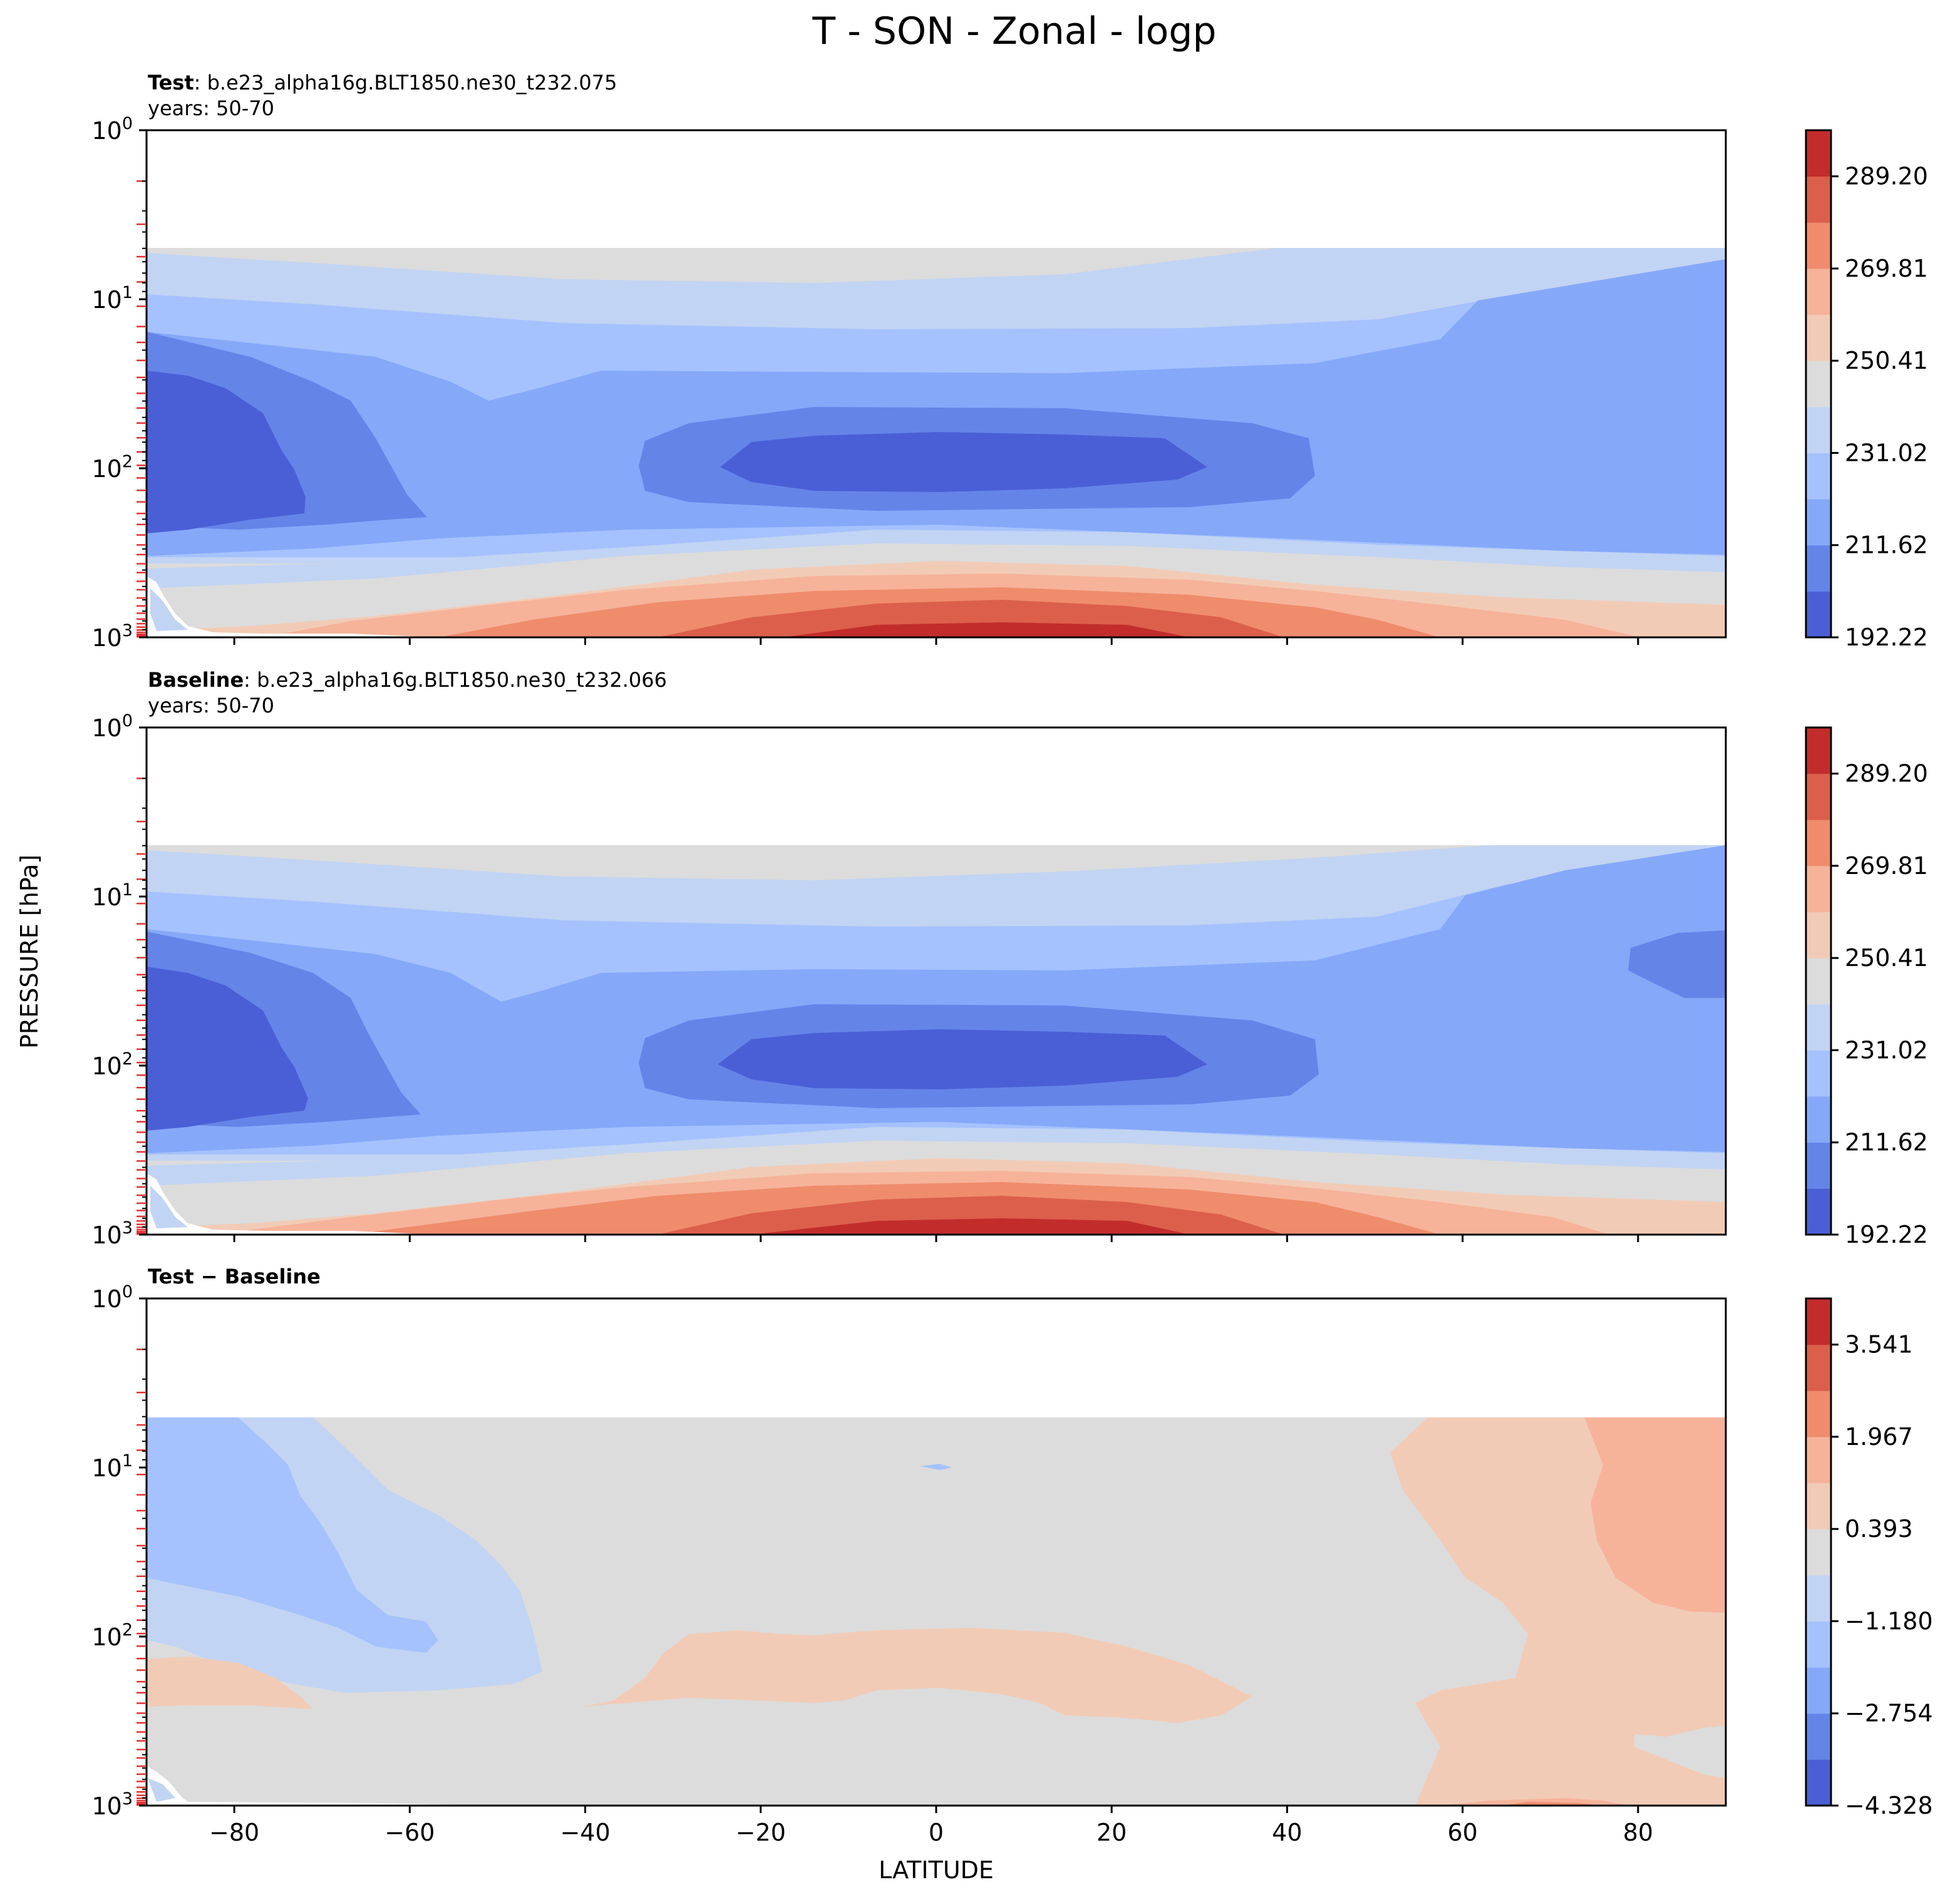 The image size is (1960, 1902). Describe the element at coordinates (936, 641) in the screenshot. I see `x-axis-ticks` at that location.